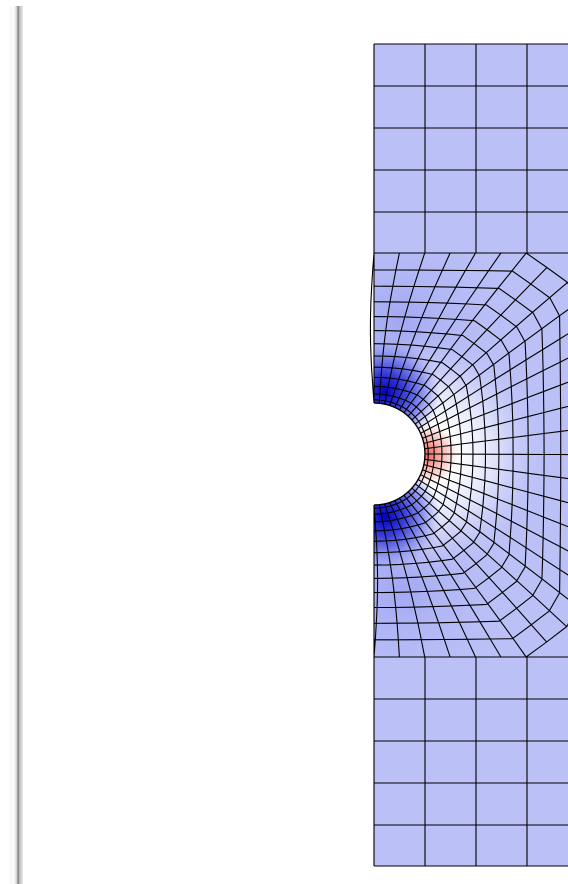 This screenshot has width=568, height=884. I want to click on hole, so click(398, 454).